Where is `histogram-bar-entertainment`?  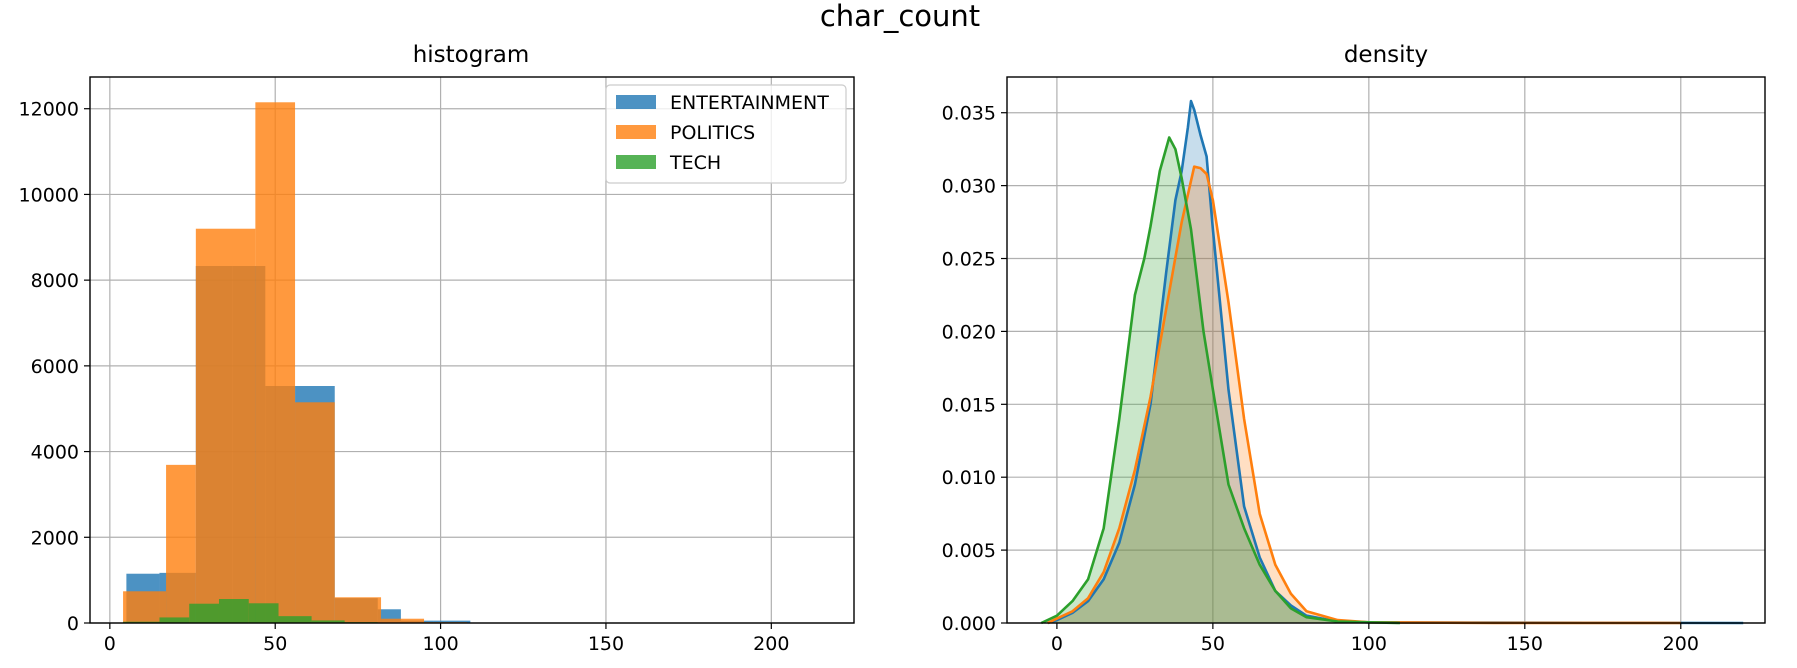 histogram-bar-entertainment is located at coordinates (452, 621).